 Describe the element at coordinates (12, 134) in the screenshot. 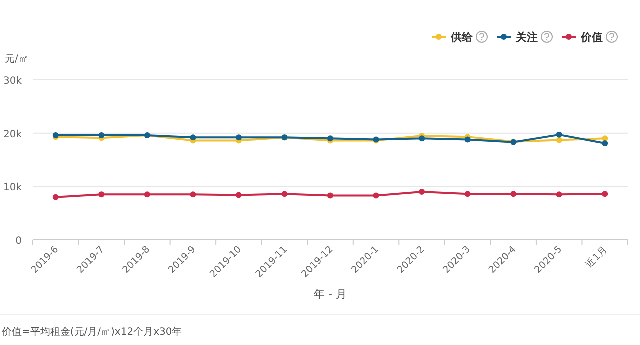

I see `y-tick-label: 20k` at that location.